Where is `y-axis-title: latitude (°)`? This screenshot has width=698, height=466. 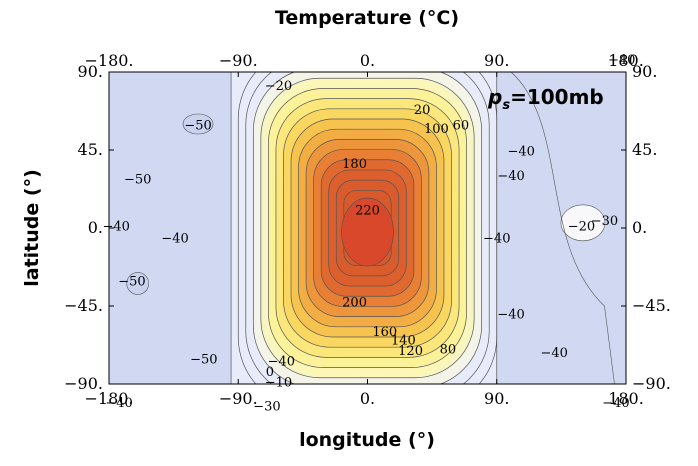
y-axis-title: latitude (°) is located at coordinates (32, 228).